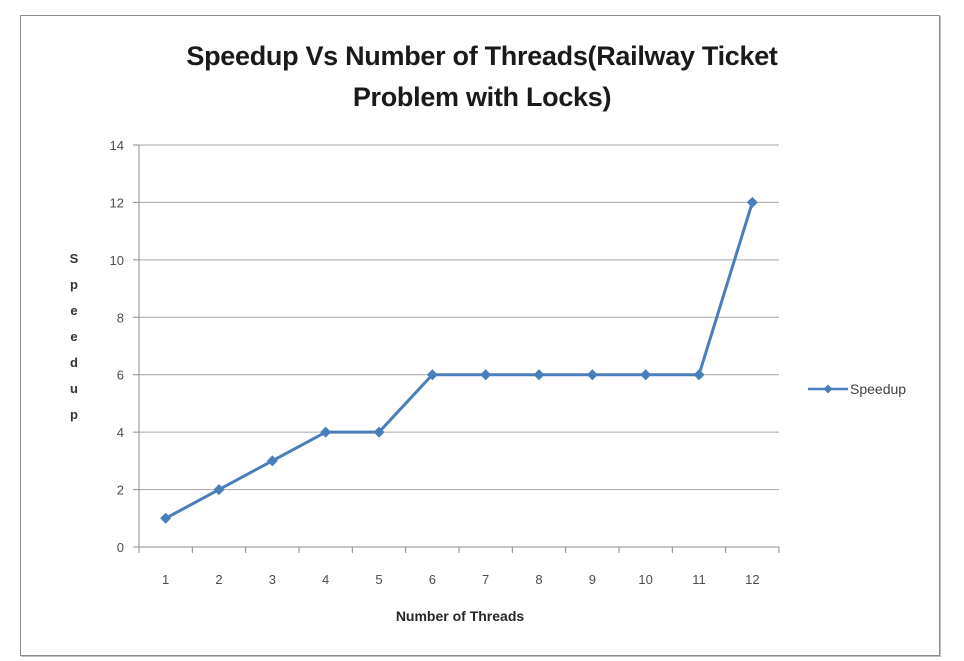 The image size is (964, 661). I want to click on x-tick-label: 5, so click(378, 579).